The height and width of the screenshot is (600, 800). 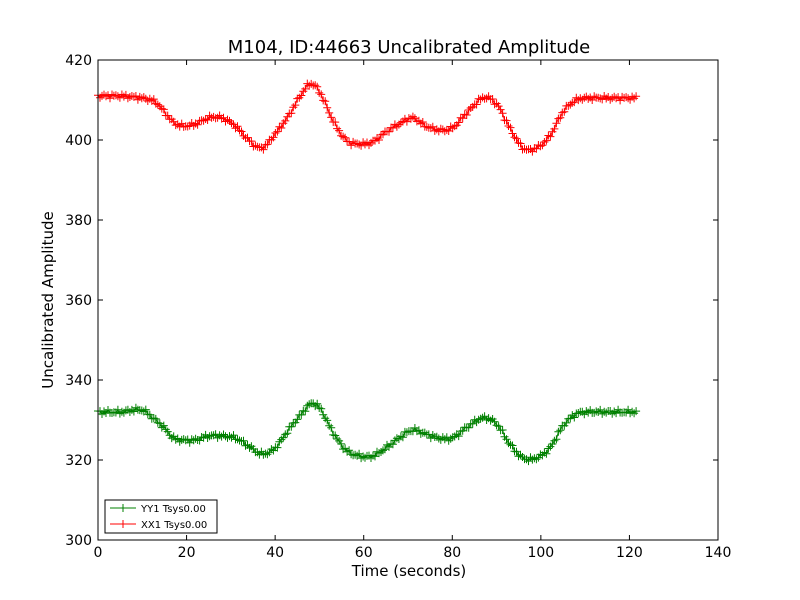 I want to click on x-tick-label: 80, so click(x=452, y=553).